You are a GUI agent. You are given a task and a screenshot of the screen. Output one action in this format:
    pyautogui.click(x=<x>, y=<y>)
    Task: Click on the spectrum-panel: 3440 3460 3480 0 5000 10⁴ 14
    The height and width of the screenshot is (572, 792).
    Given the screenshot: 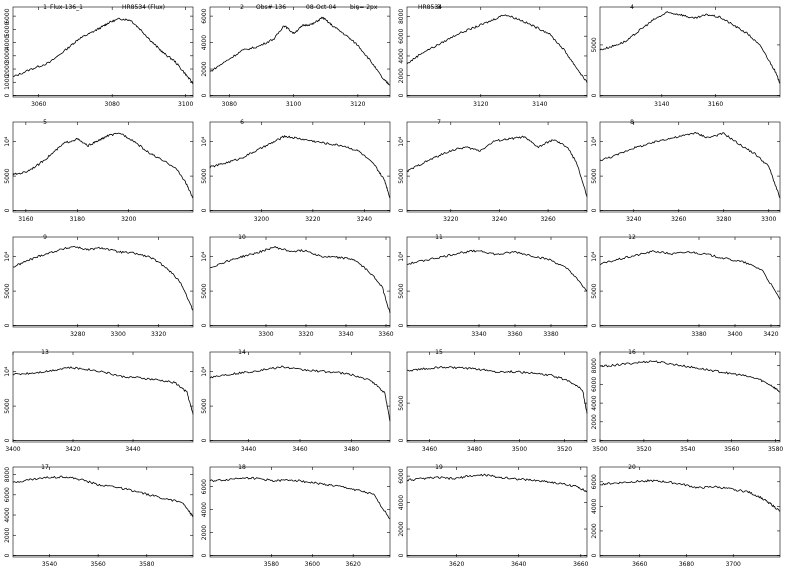 What is the action you would take?
    pyautogui.click(x=296, y=401)
    